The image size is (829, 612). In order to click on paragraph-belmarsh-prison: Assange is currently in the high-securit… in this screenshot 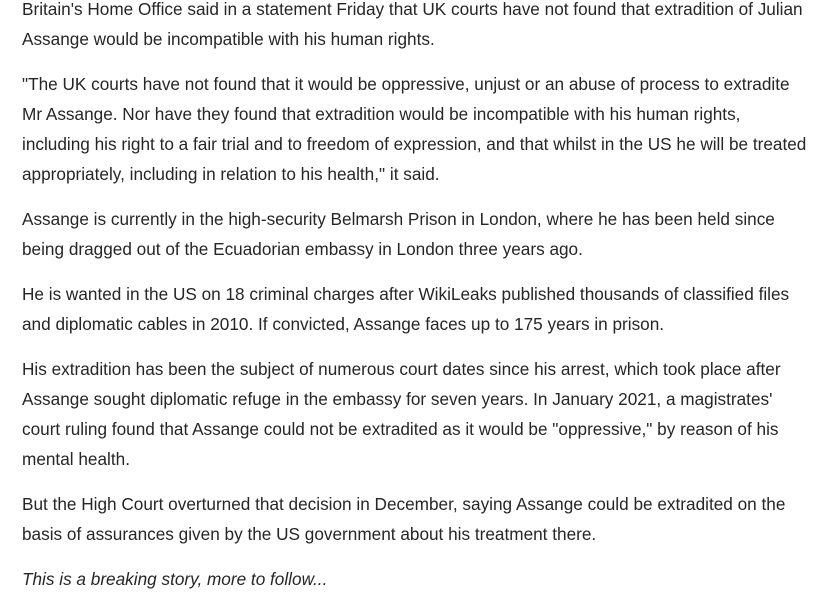, I will do `click(398, 234)`.